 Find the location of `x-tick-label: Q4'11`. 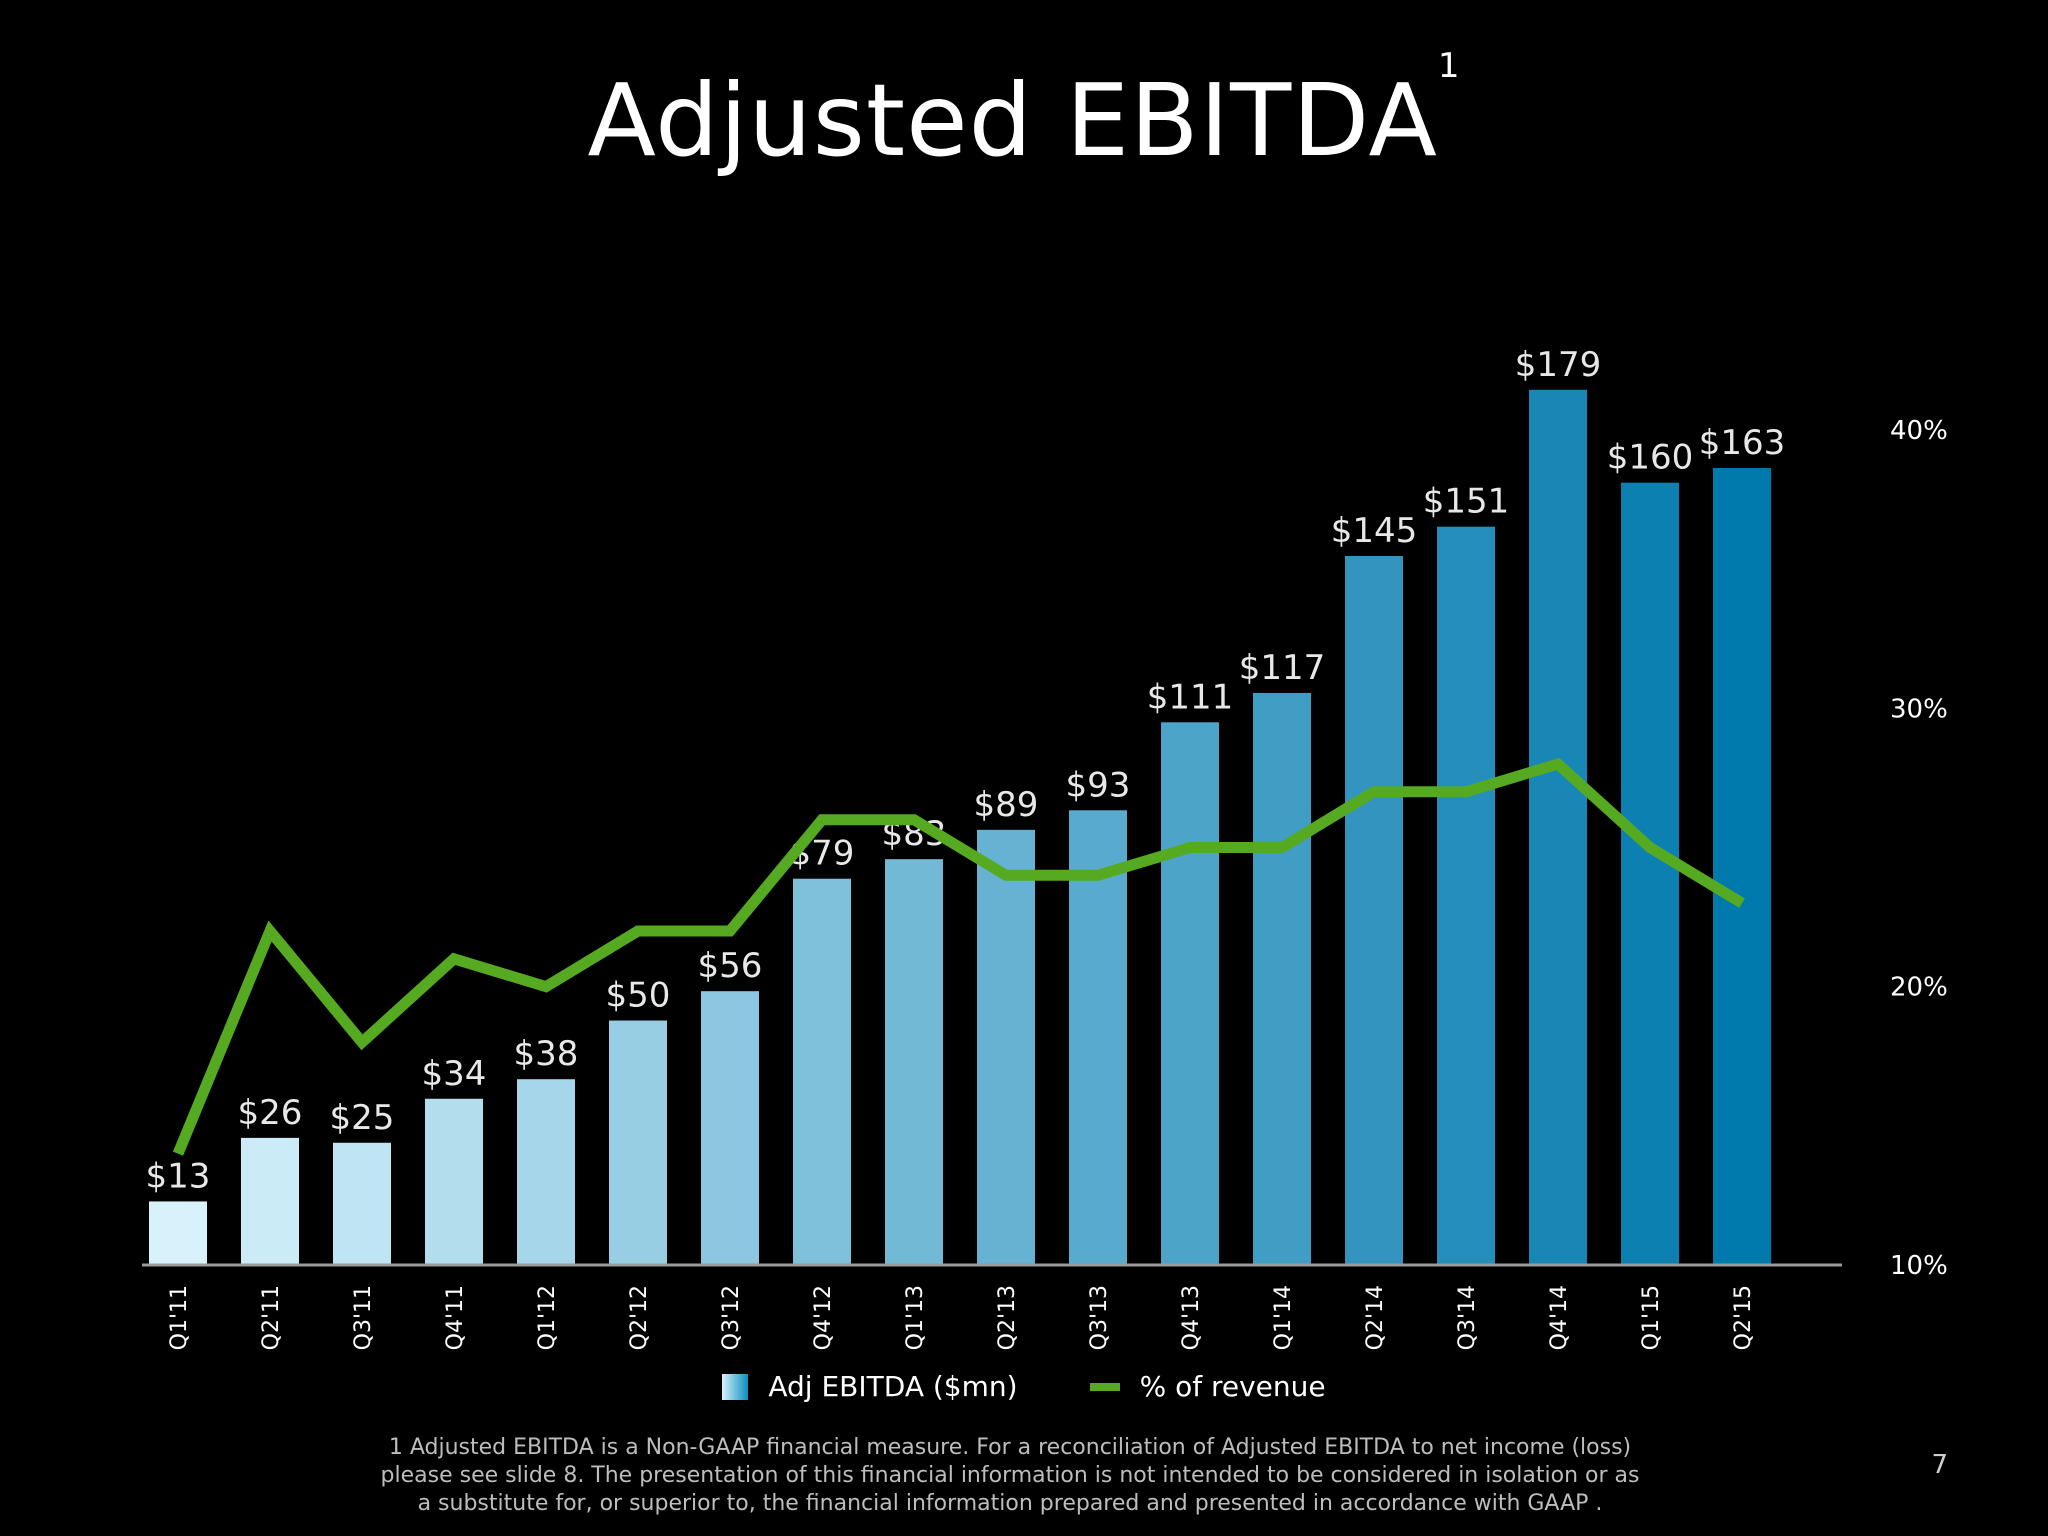

x-tick-label: Q4'11 is located at coordinates (455, 1317).